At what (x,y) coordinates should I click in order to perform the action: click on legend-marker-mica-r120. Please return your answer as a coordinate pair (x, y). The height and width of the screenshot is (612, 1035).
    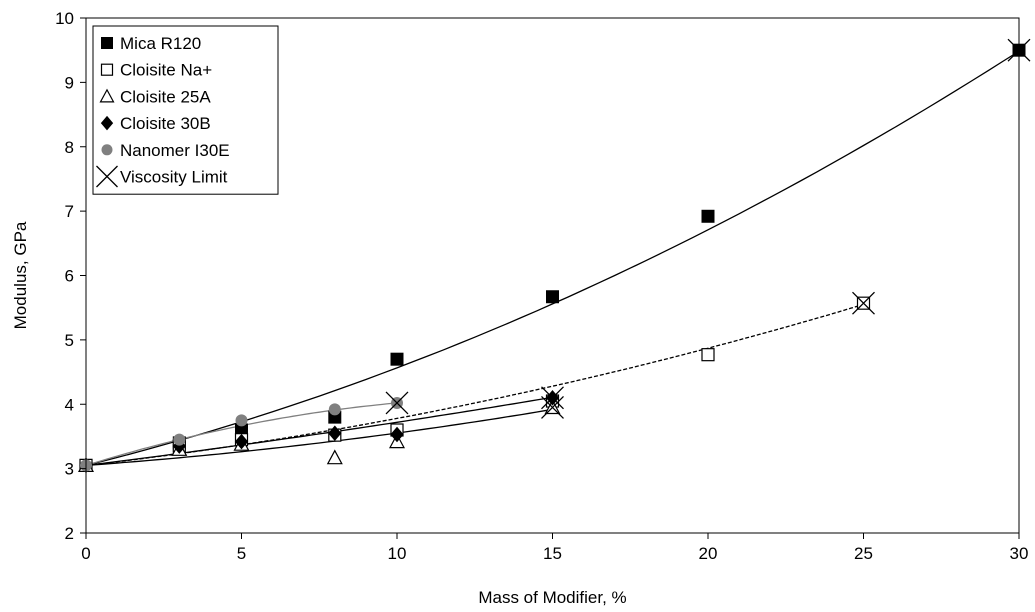
    Looking at the image, I should click on (107, 43).